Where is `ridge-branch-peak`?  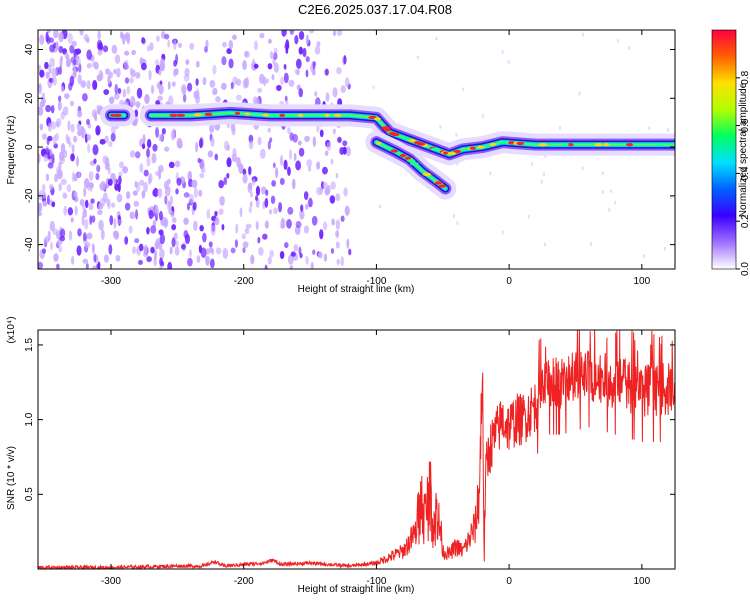 ridge-branch-peak is located at coordinates (403, 156).